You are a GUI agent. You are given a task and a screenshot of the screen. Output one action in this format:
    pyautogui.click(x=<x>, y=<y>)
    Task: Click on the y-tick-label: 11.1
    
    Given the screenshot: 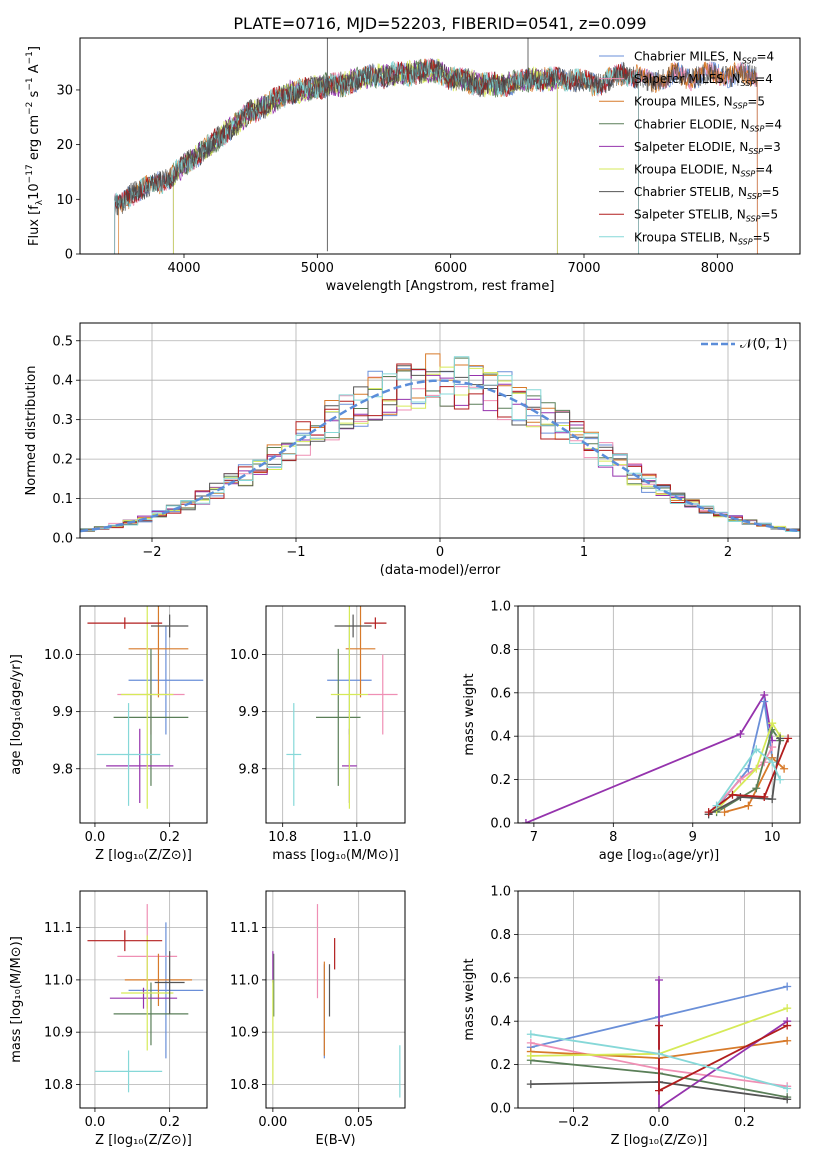 What is the action you would take?
    pyautogui.click(x=58, y=928)
    